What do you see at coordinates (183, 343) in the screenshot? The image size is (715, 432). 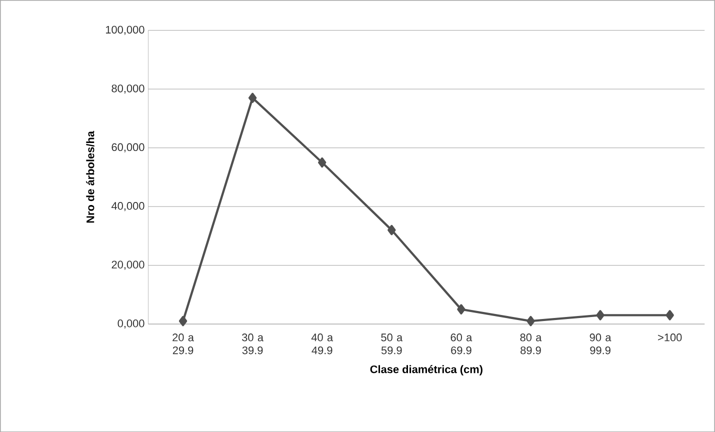 I see `x-tick-label: 20 a 29.9` at bounding box center [183, 343].